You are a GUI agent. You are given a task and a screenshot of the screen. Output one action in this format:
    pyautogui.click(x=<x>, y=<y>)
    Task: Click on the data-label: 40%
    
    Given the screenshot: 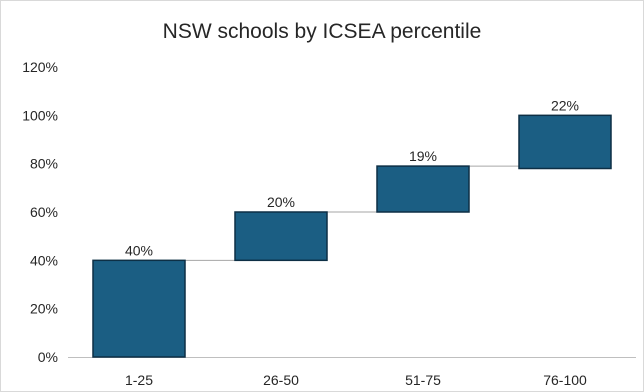 What is the action you would take?
    pyautogui.click(x=139, y=250)
    